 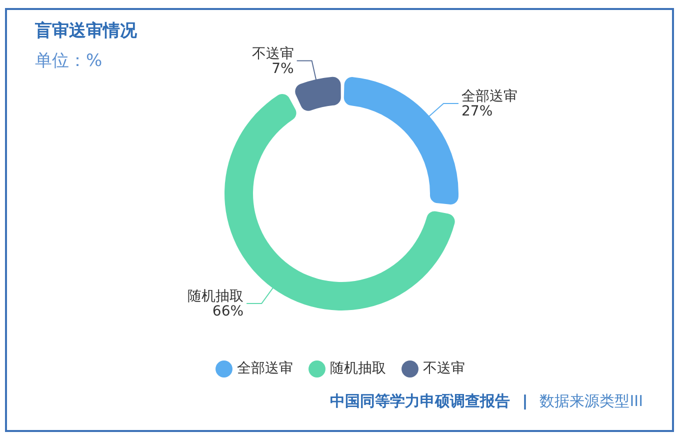 What do you see at coordinates (265, 368) in the screenshot?
I see `legend-label: 全部送审` at bounding box center [265, 368].